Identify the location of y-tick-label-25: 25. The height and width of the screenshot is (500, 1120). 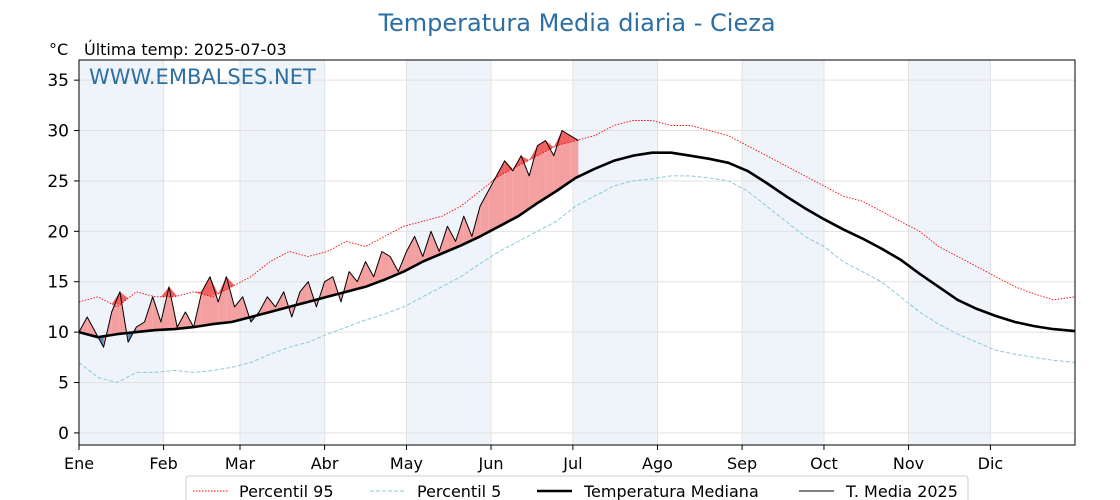
(58, 182).